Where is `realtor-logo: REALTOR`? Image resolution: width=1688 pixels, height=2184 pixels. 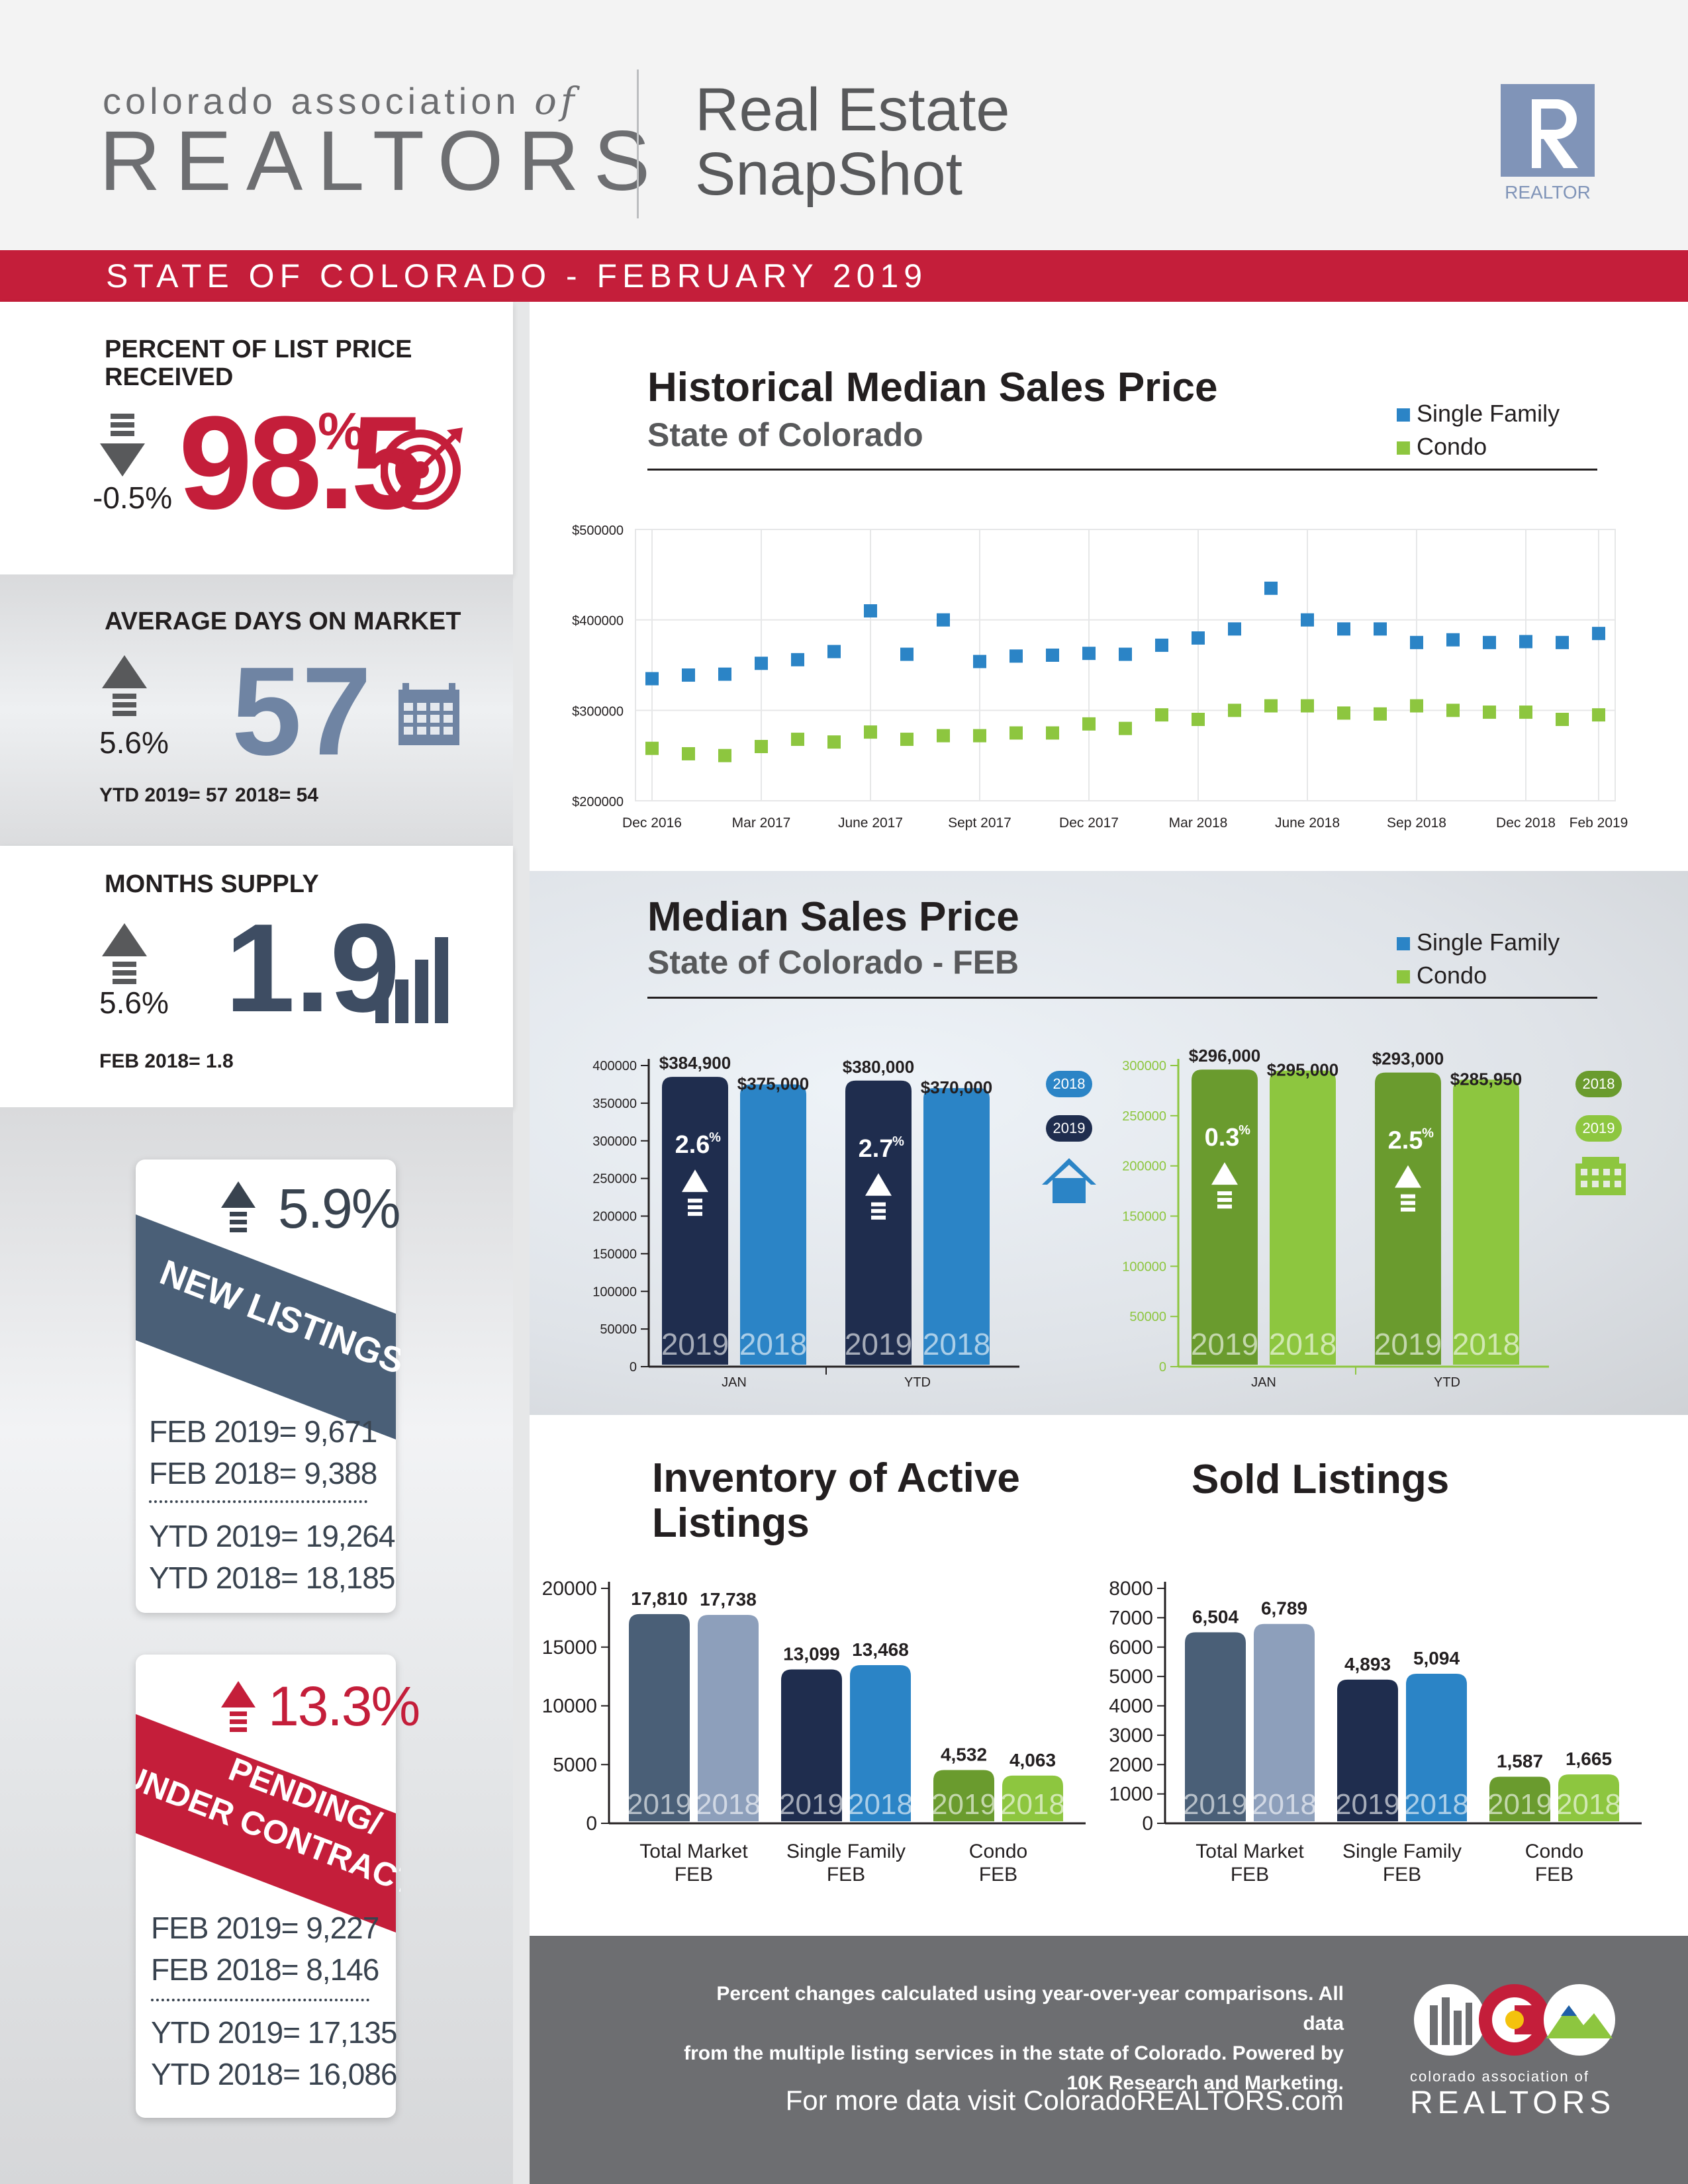
realtor-logo: REALTOR is located at coordinates (1548, 142).